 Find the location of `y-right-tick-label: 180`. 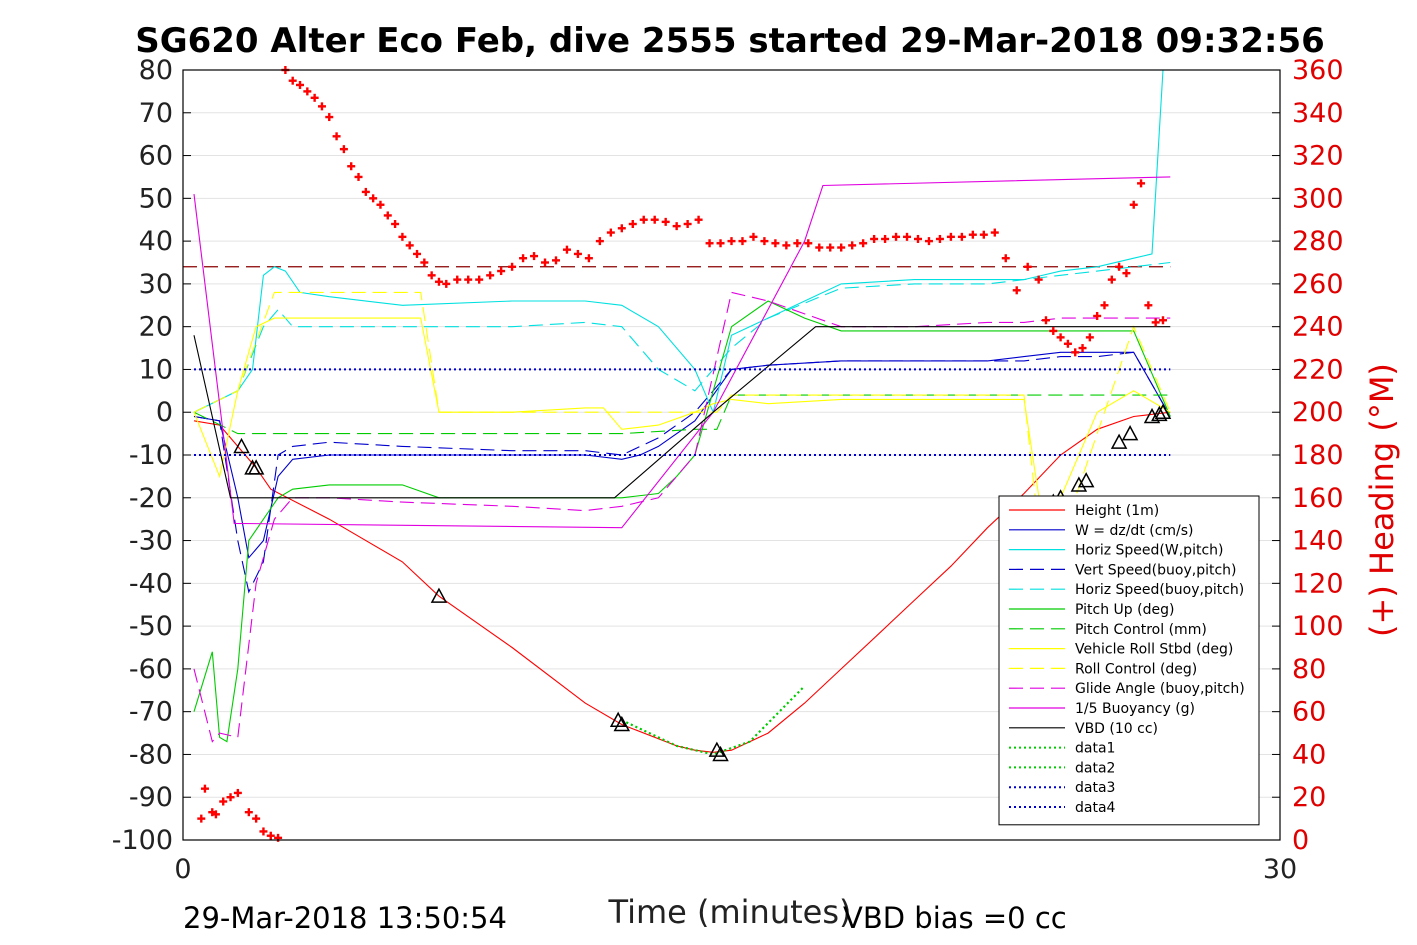

y-right-tick-label: 180 is located at coordinates (1318, 455).